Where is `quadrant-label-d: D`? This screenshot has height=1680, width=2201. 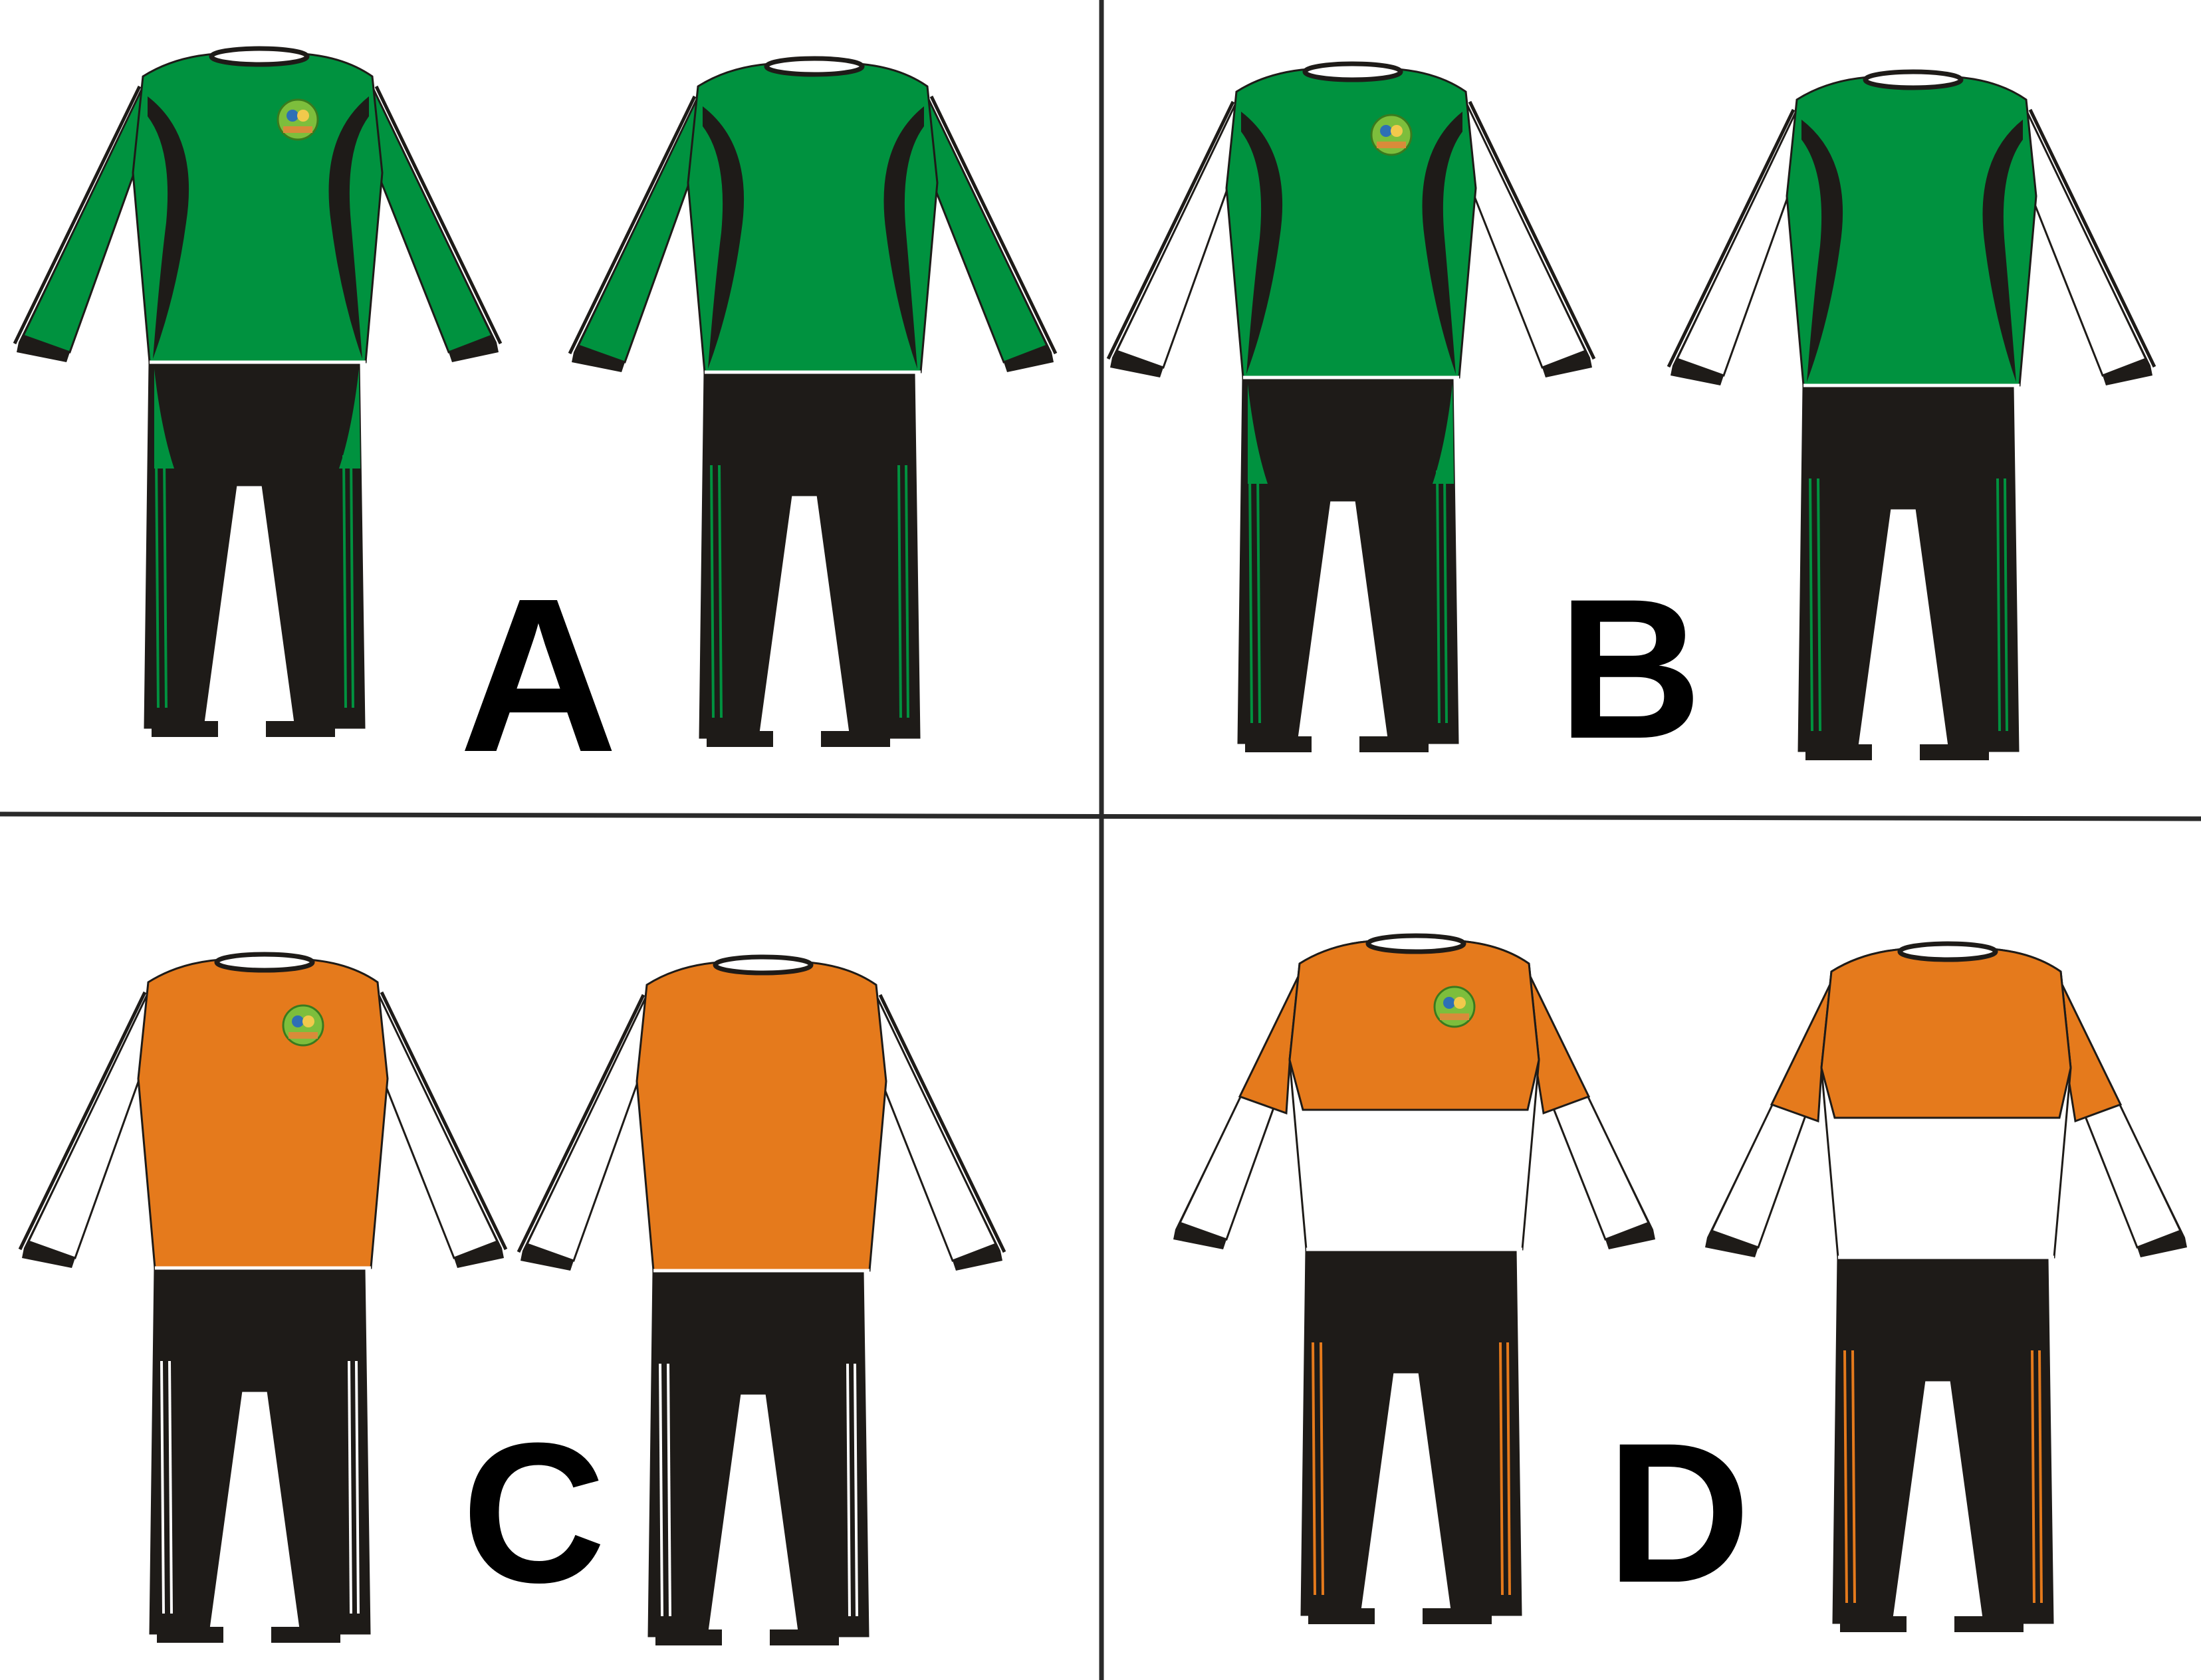 quadrant-label-d: D is located at coordinates (1679, 1512).